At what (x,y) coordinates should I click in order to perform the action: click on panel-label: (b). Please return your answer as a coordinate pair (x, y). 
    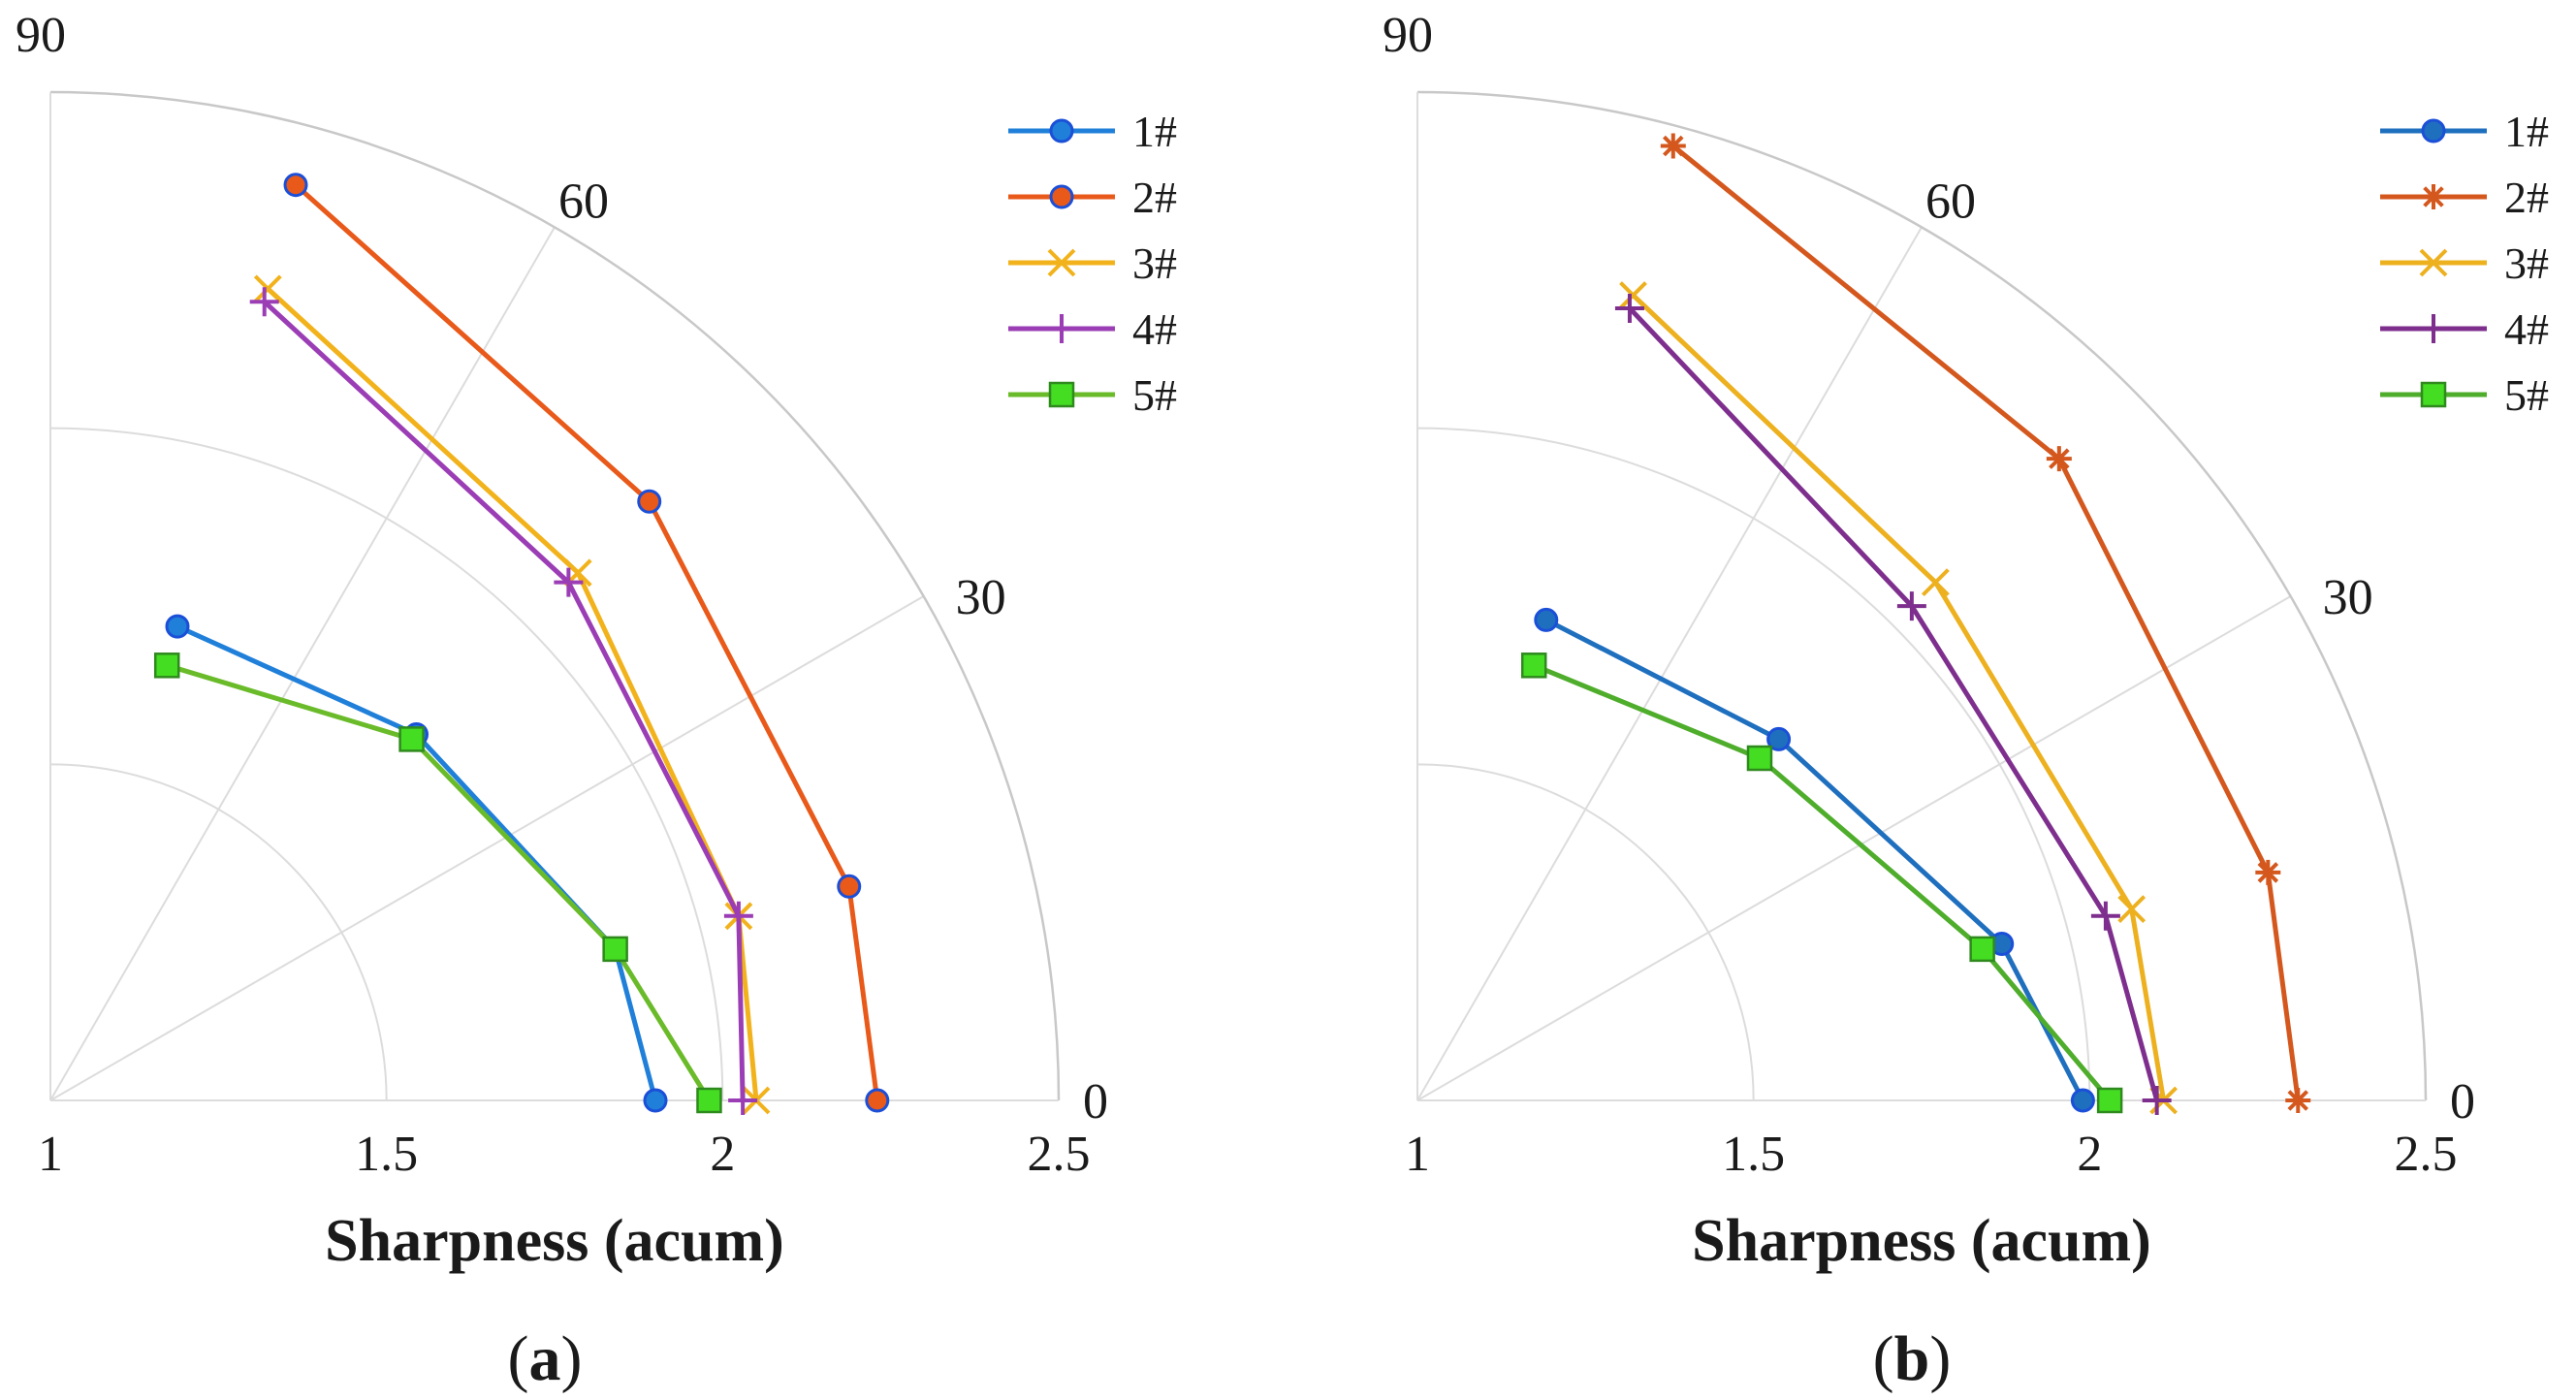
    Looking at the image, I should click on (1913, 1358).